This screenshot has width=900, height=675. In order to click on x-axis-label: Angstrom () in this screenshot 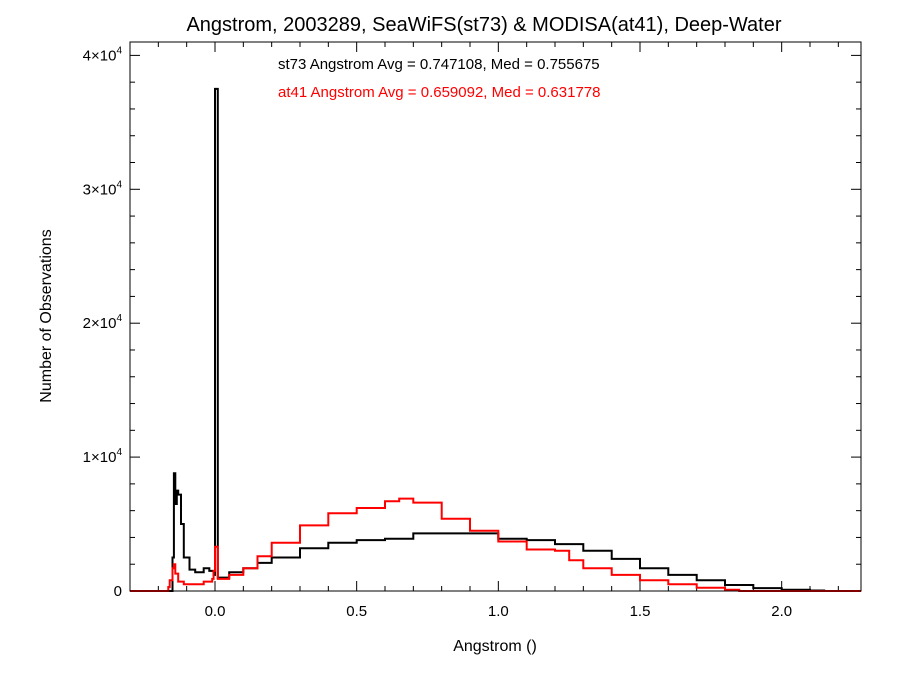, I will do `click(495, 646)`.